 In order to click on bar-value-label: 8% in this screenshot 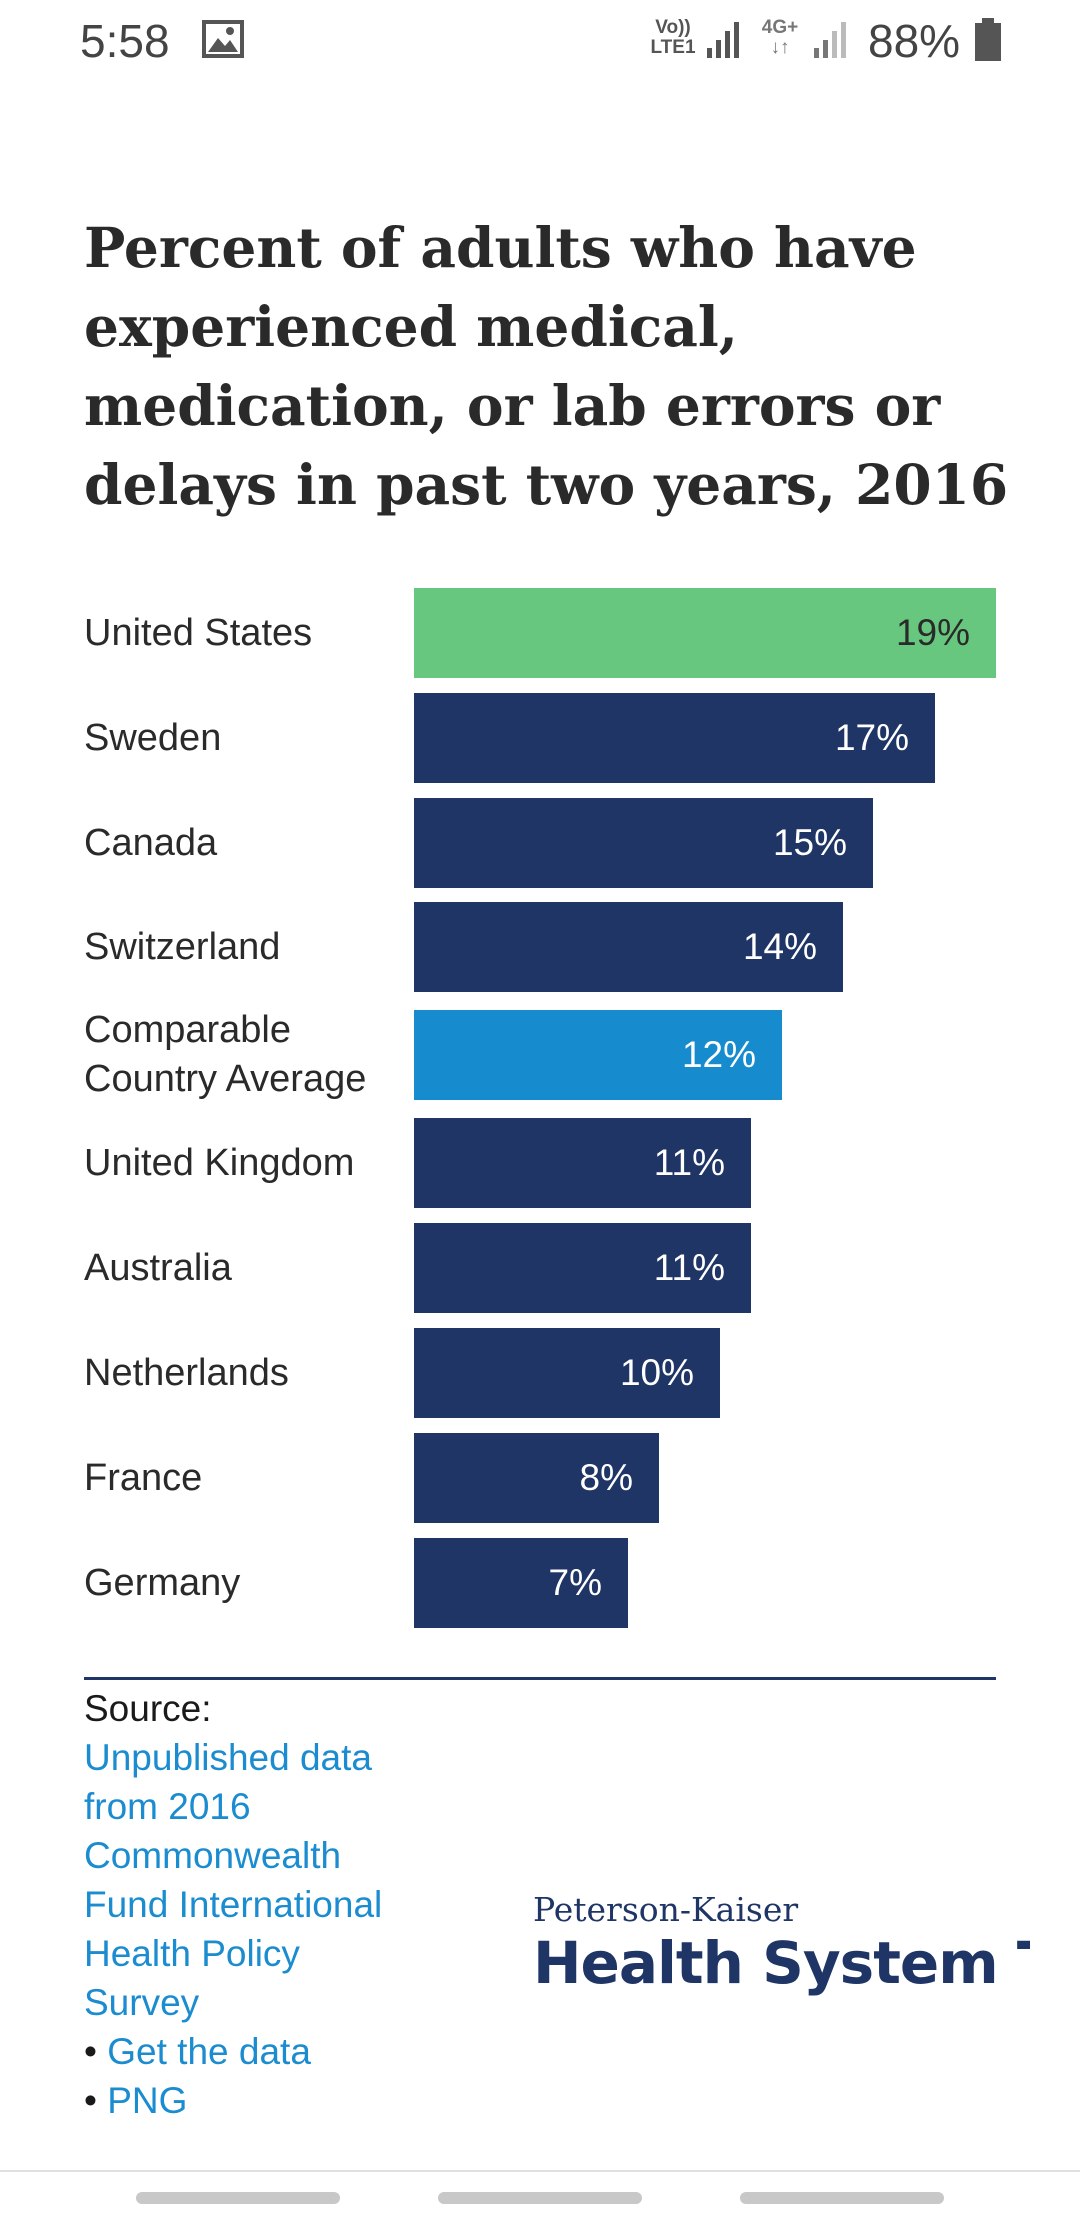, I will do `click(606, 1477)`.